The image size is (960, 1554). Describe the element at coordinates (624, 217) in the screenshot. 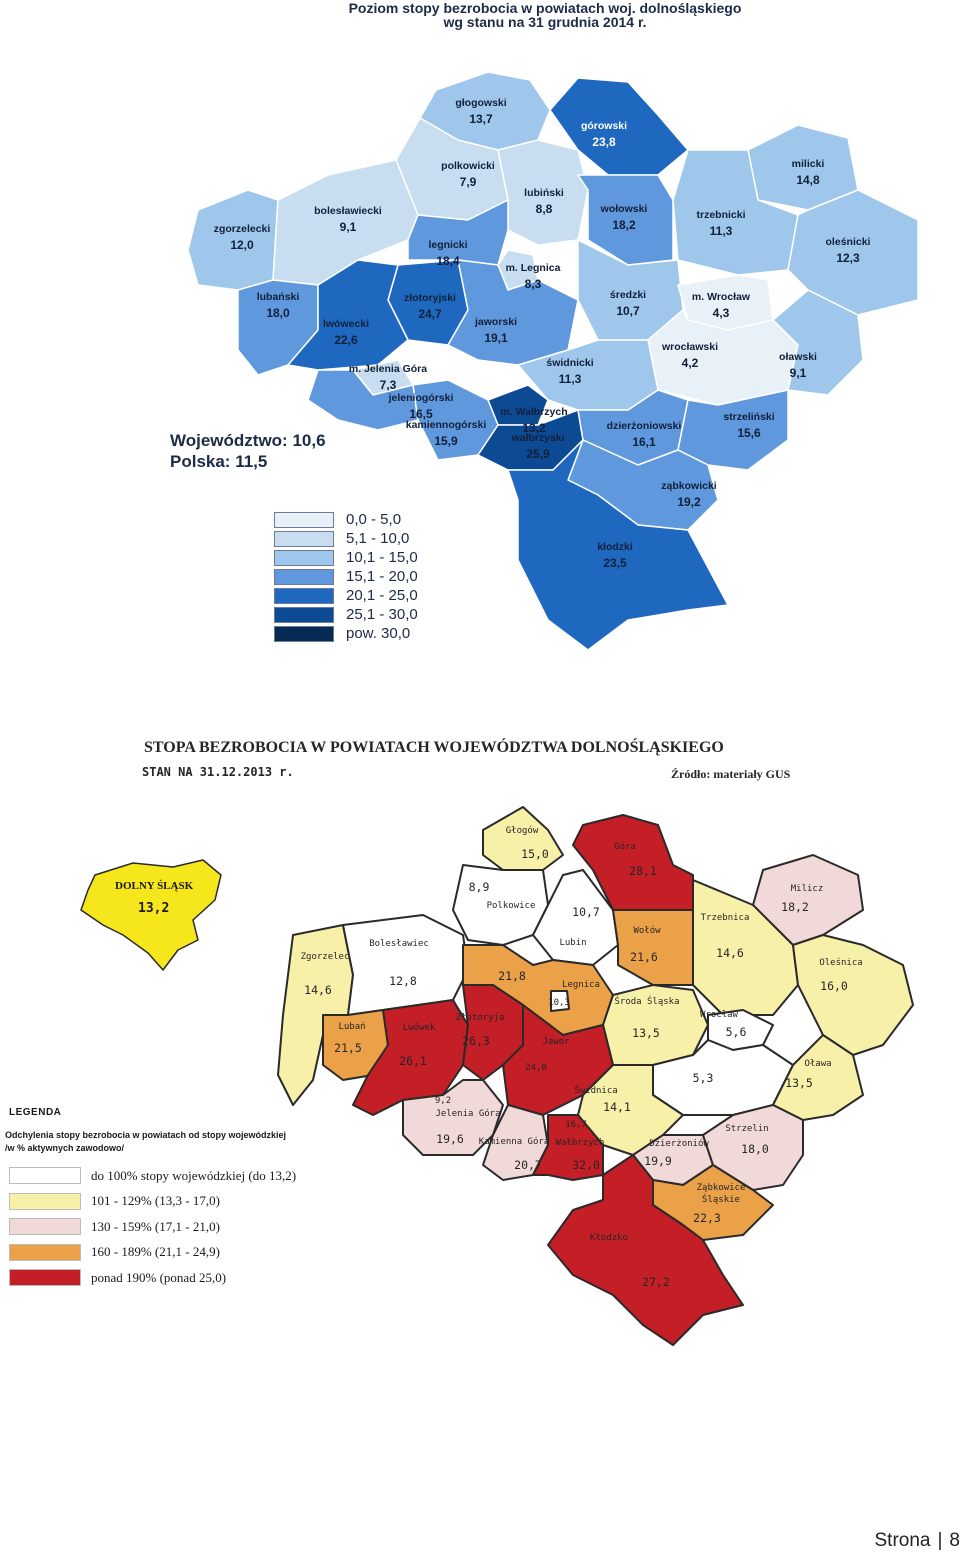

I see `label-wolowski: wołowski 18,2` at that location.